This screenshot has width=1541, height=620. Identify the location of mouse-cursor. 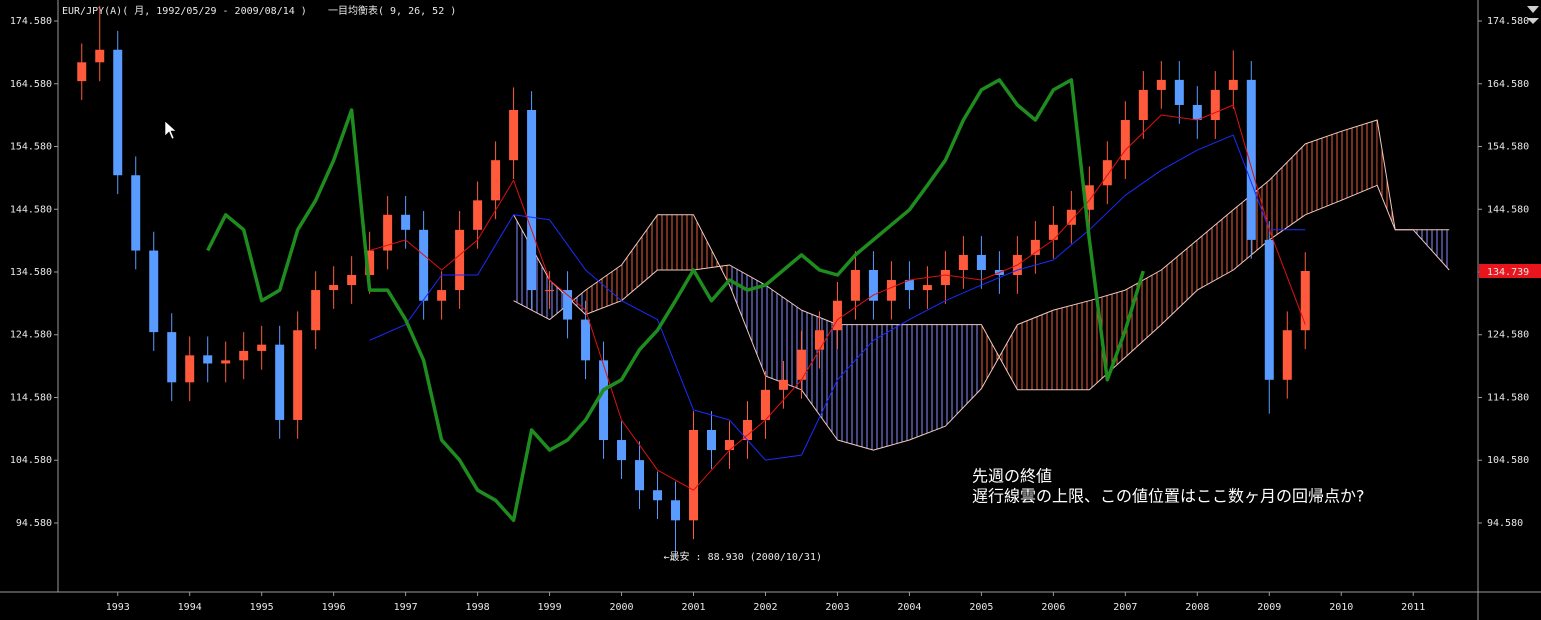
(170, 130).